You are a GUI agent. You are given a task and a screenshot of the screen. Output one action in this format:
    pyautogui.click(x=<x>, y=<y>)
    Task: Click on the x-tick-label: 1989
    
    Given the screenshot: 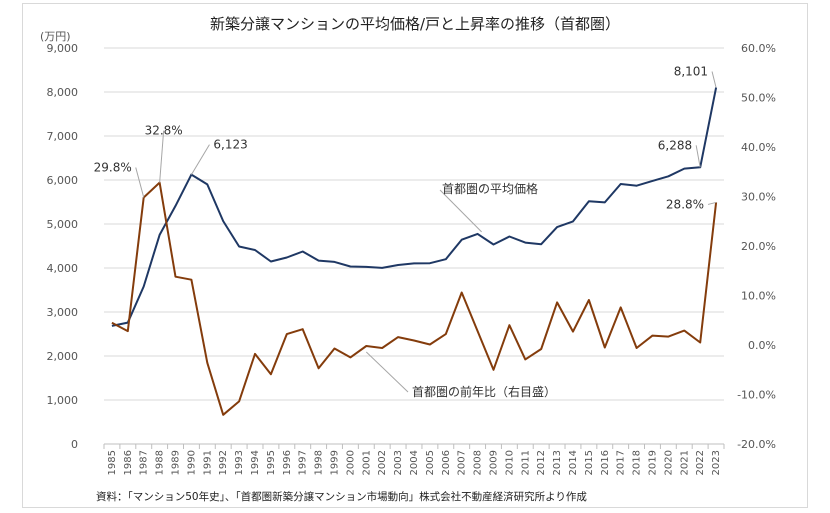 What is the action you would take?
    pyautogui.click(x=176, y=462)
    